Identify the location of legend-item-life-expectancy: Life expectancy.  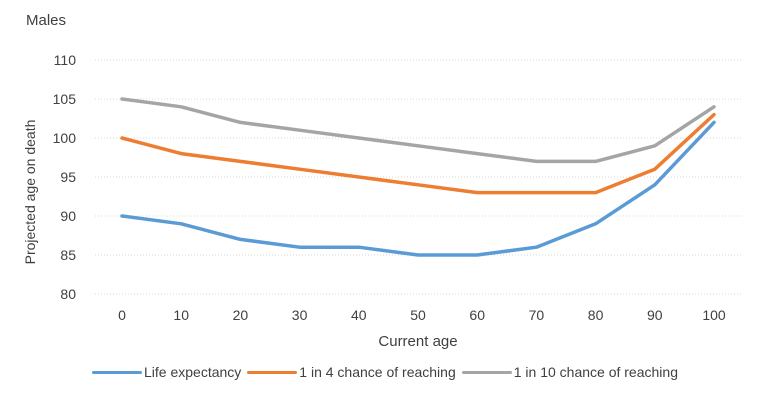
(166, 372).